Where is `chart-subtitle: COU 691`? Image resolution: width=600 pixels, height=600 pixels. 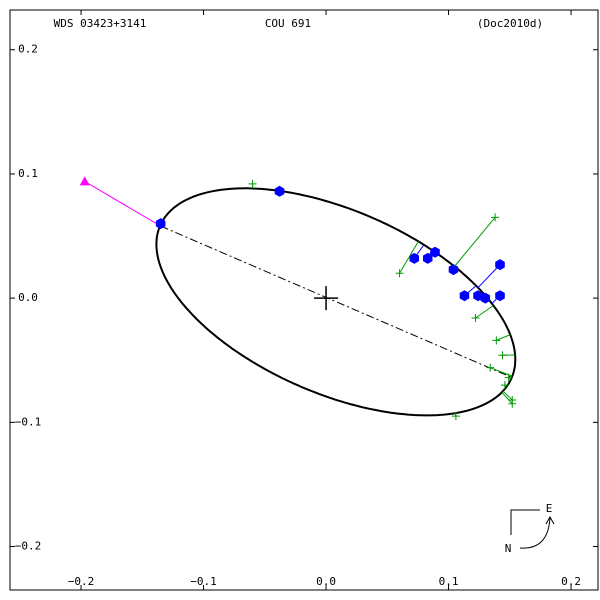
chart-subtitle: COU 691 is located at coordinates (288, 23).